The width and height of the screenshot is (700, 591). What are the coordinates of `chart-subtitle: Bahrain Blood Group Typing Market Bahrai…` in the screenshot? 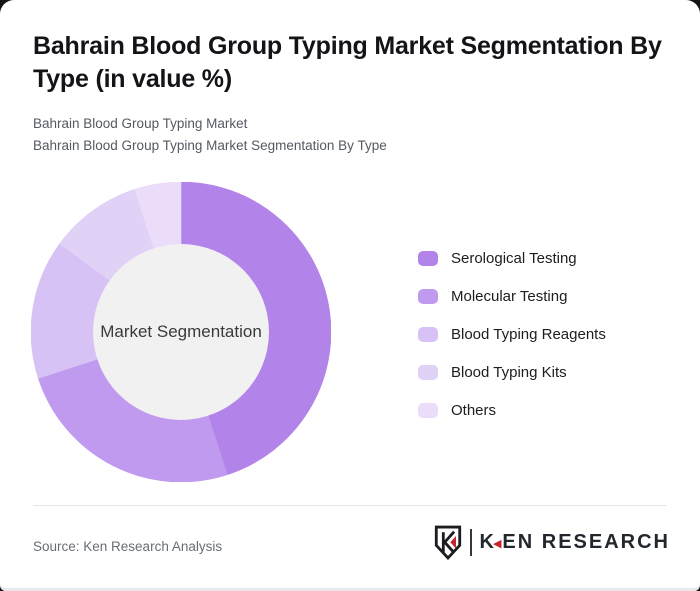 It's located at (210, 134).